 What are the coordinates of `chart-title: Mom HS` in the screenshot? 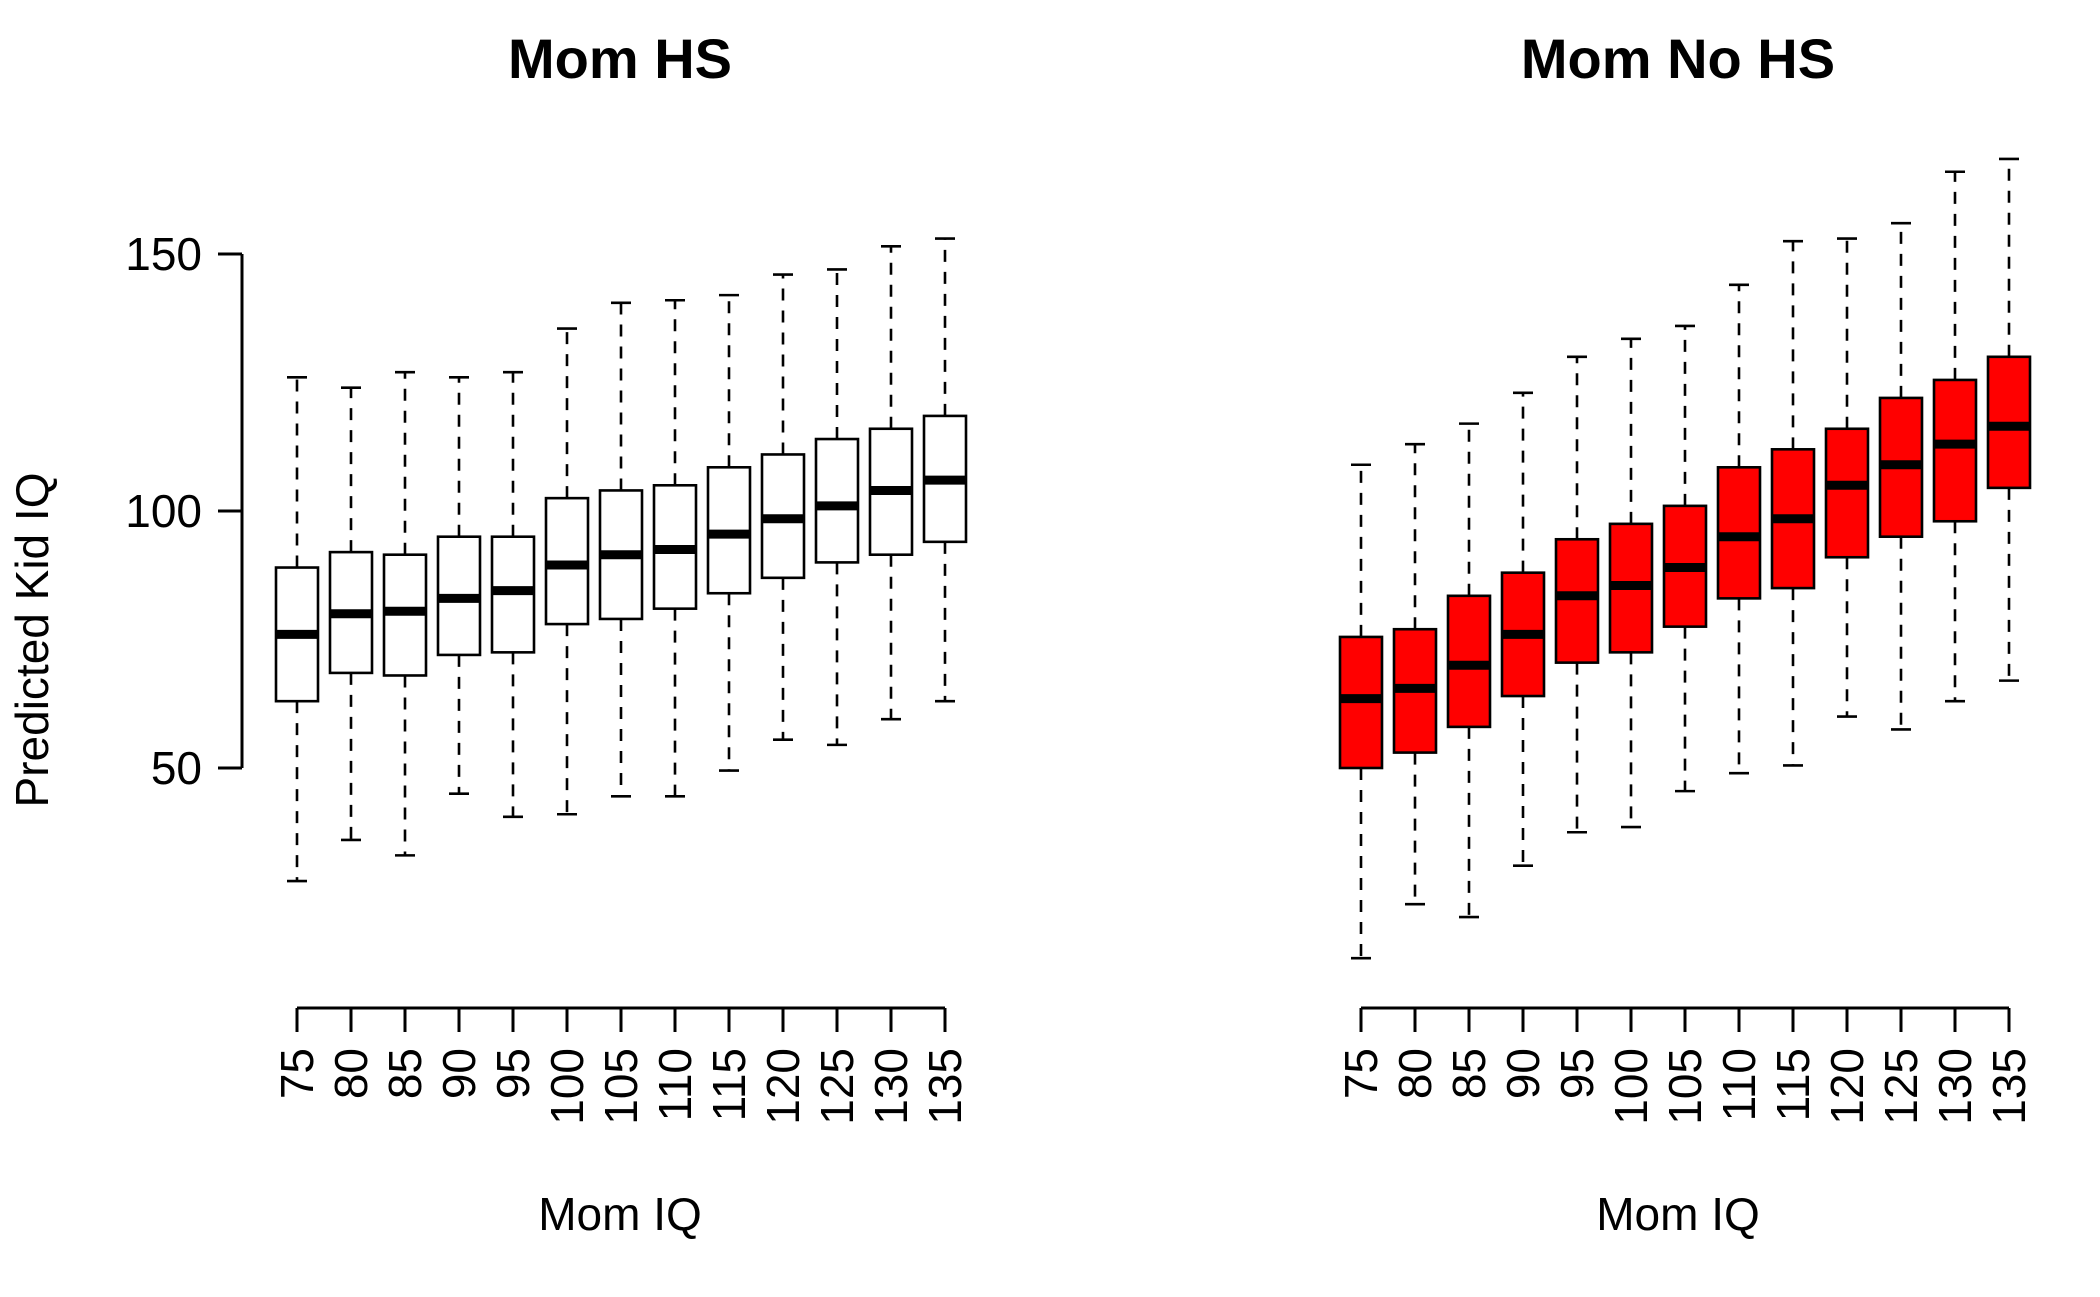 It's located at (620, 58).